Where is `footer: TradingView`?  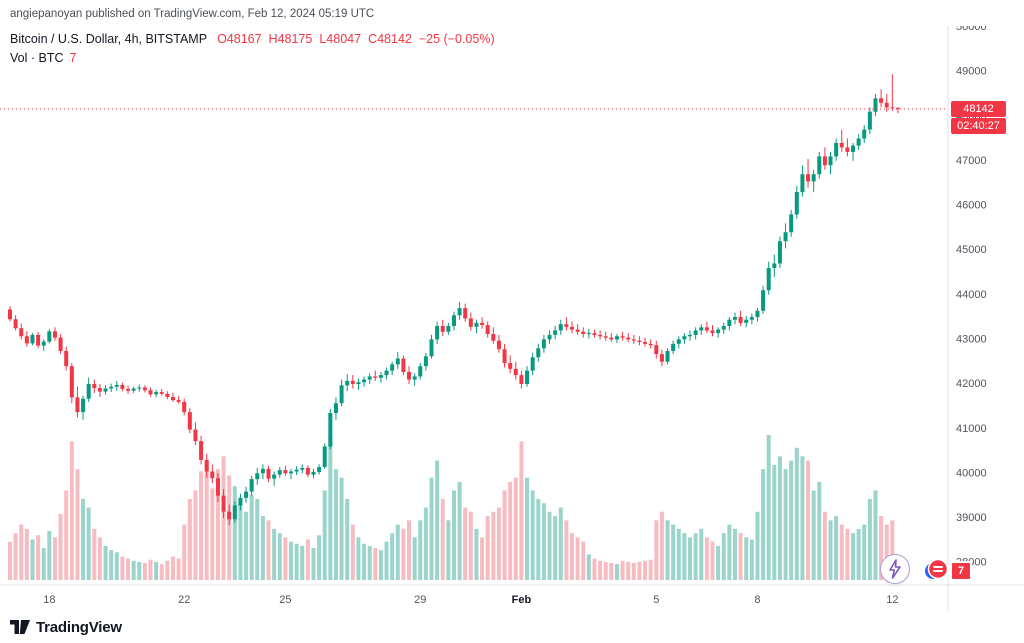
footer: TradingView is located at coordinates (512, 627).